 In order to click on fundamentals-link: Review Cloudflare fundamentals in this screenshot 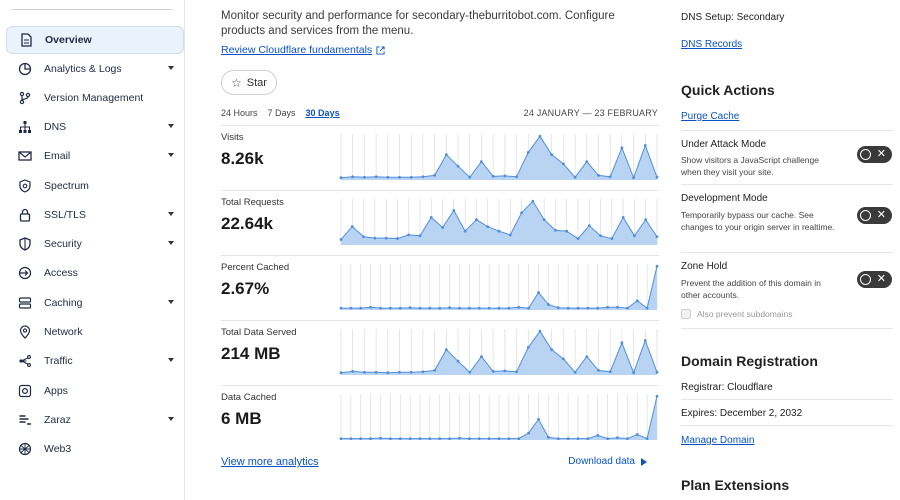, I will do `click(303, 50)`.